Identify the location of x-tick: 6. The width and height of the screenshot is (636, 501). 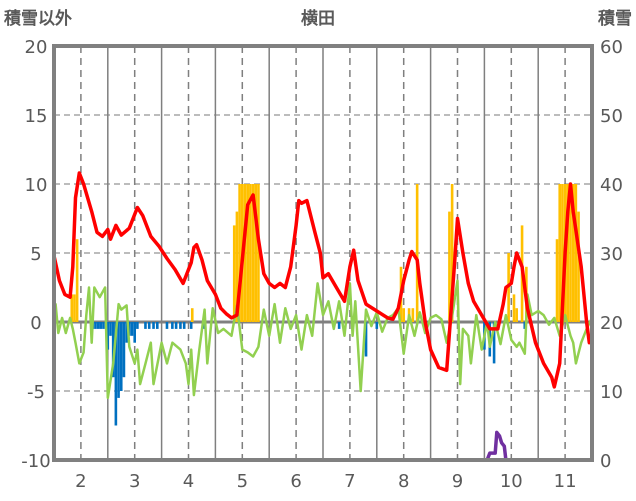
(295, 481).